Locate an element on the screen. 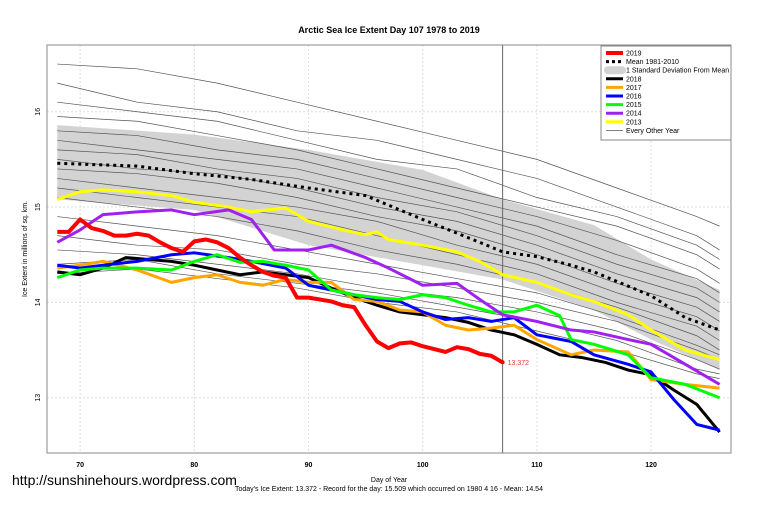 Image resolution: width=760 pixels, height=506 pixels. legend-label: 2019 is located at coordinates (634, 54).